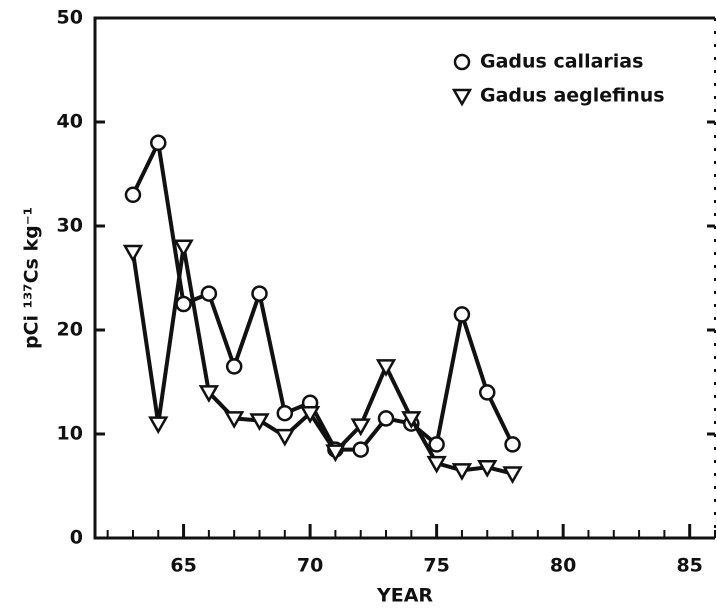 Image resolution: width=717 pixels, height=615 pixels. Describe the element at coordinates (70, 18) in the screenshot. I see `y-tick-label: 50` at that location.